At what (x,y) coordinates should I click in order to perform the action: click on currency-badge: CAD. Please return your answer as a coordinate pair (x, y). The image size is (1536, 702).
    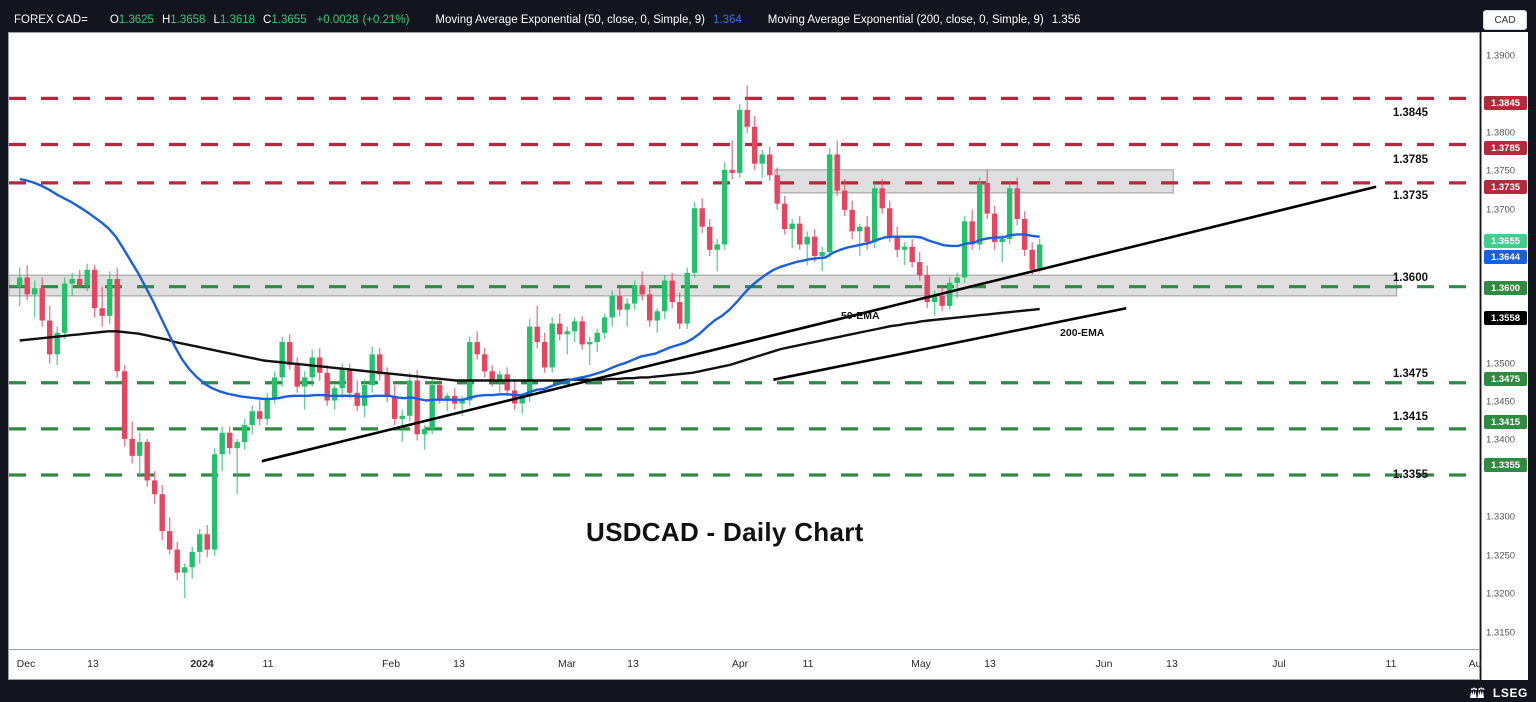
    Looking at the image, I should click on (1505, 20).